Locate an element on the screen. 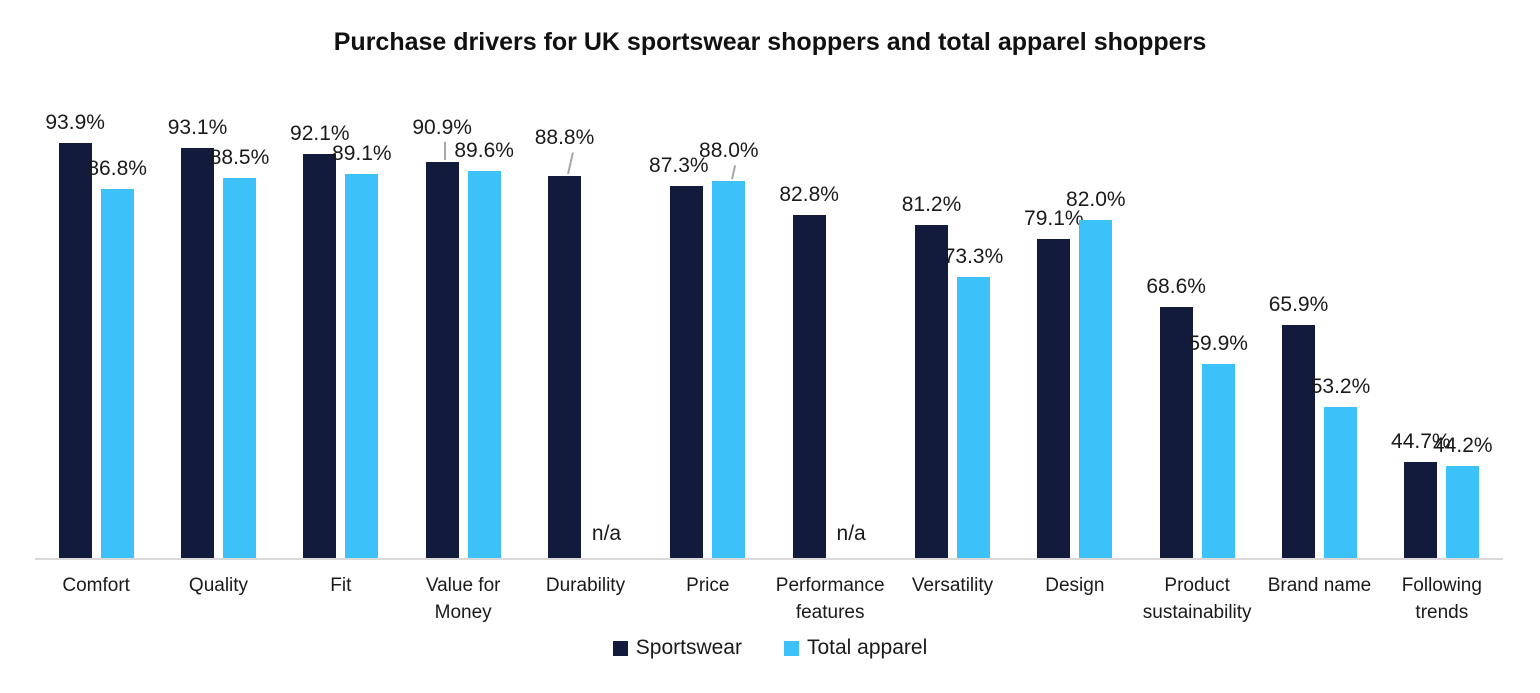 The width and height of the screenshot is (1540, 693). bar-total-apparel-product-sustainability is located at coordinates (1218, 460).